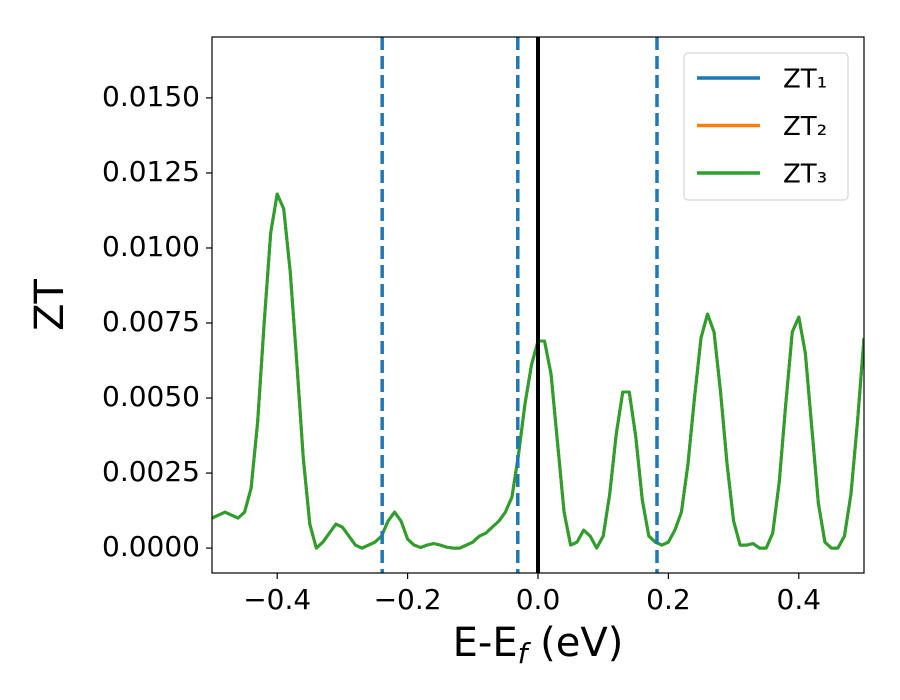 The image size is (900, 700). What do you see at coordinates (151, 471) in the screenshot?
I see `y-tick-label: 0.0025` at bounding box center [151, 471].